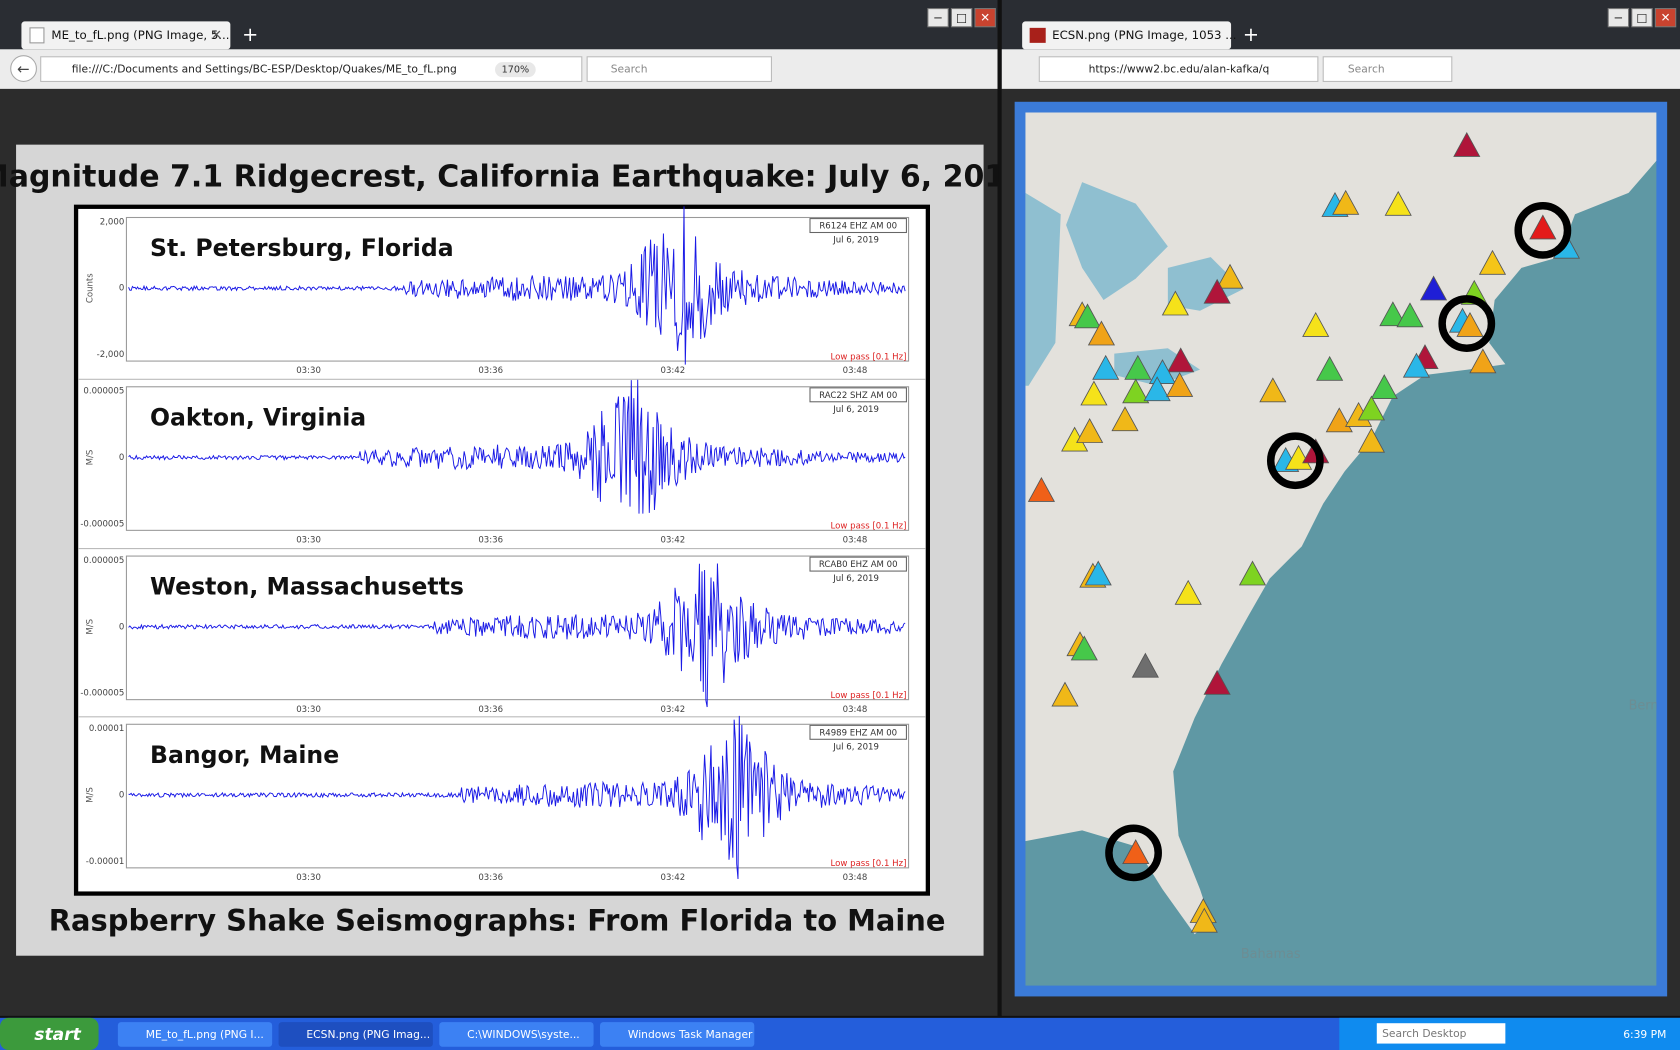 This screenshot has width=1680, height=1050. Describe the element at coordinates (216, 35) in the screenshot. I see `tab-close: ✕` at that location.